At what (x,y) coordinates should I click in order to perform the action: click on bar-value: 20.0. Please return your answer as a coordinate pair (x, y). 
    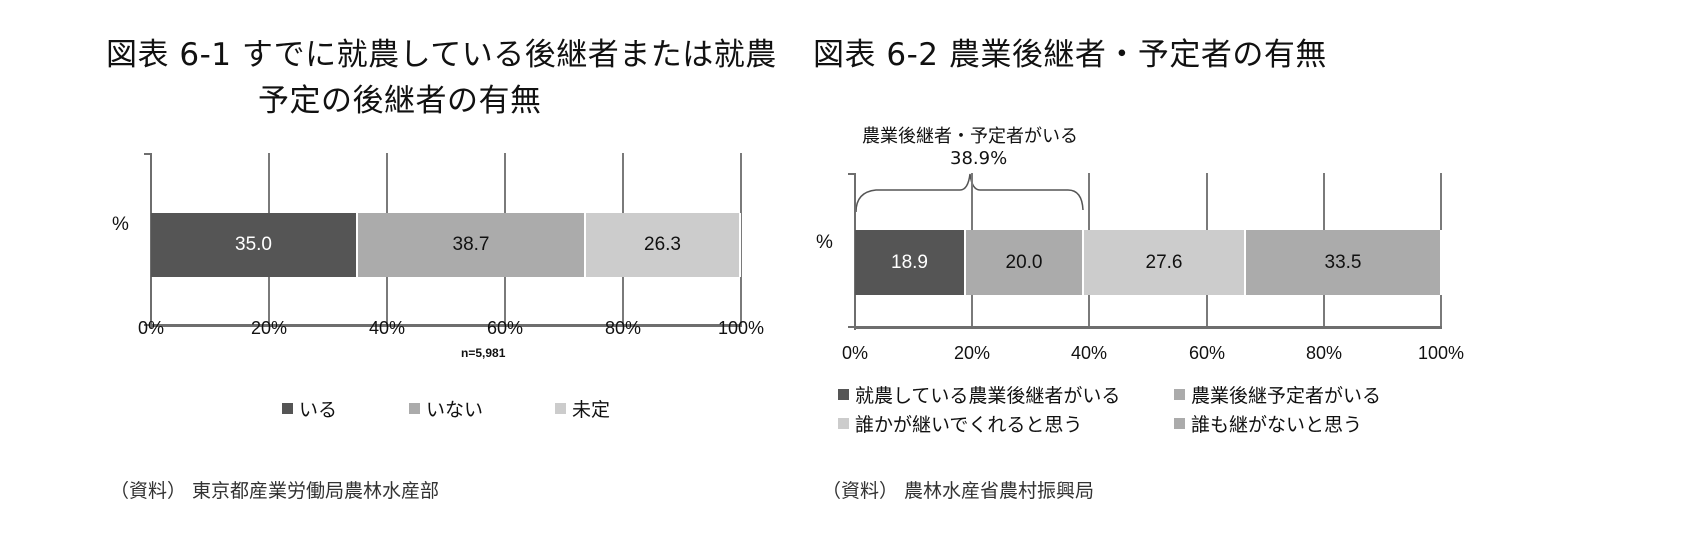
    Looking at the image, I should click on (1024, 262).